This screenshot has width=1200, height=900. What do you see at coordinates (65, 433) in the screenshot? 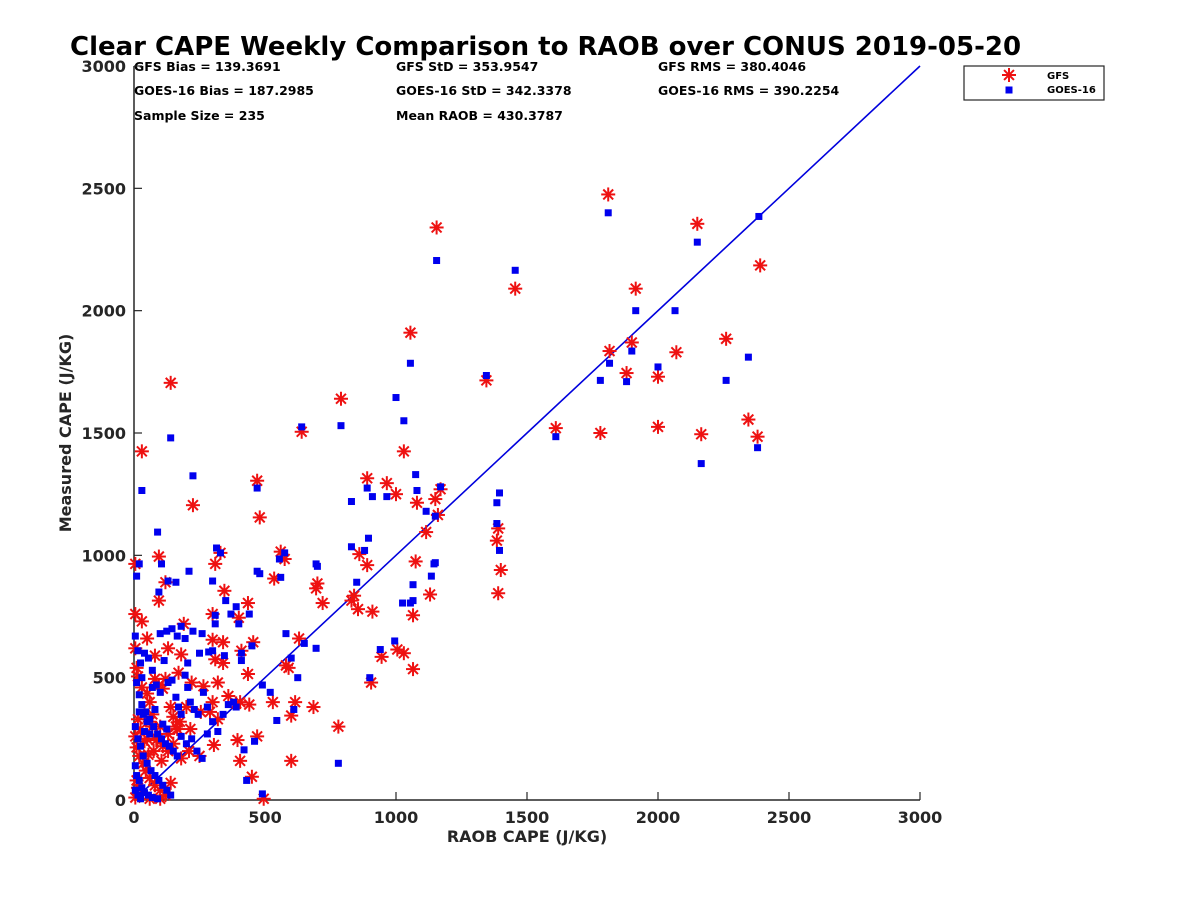
I see `y-axis-label: Measured CAPE (J/KG)` at bounding box center [65, 433].